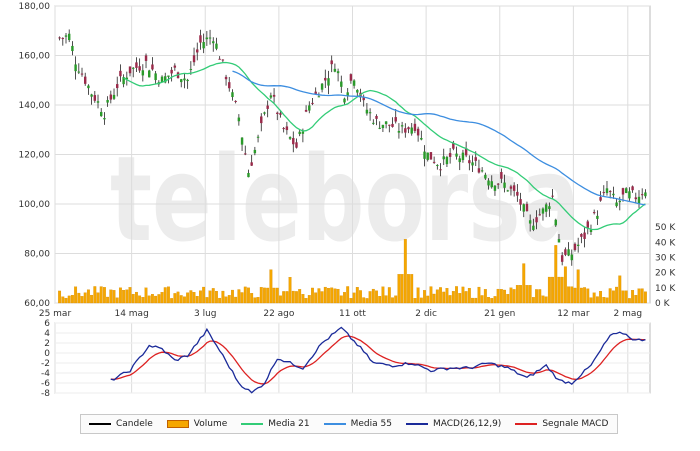 The width and height of the screenshot is (700, 451). I want to click on legend-label: Segnale MACD, so click(575, 424).